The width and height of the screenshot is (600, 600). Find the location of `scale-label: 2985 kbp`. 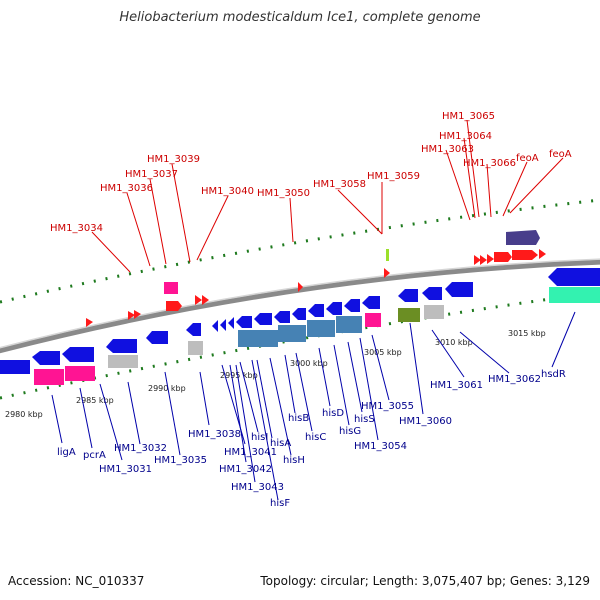

scale-label: 2985 kbp is located at coordinates (95, 400).